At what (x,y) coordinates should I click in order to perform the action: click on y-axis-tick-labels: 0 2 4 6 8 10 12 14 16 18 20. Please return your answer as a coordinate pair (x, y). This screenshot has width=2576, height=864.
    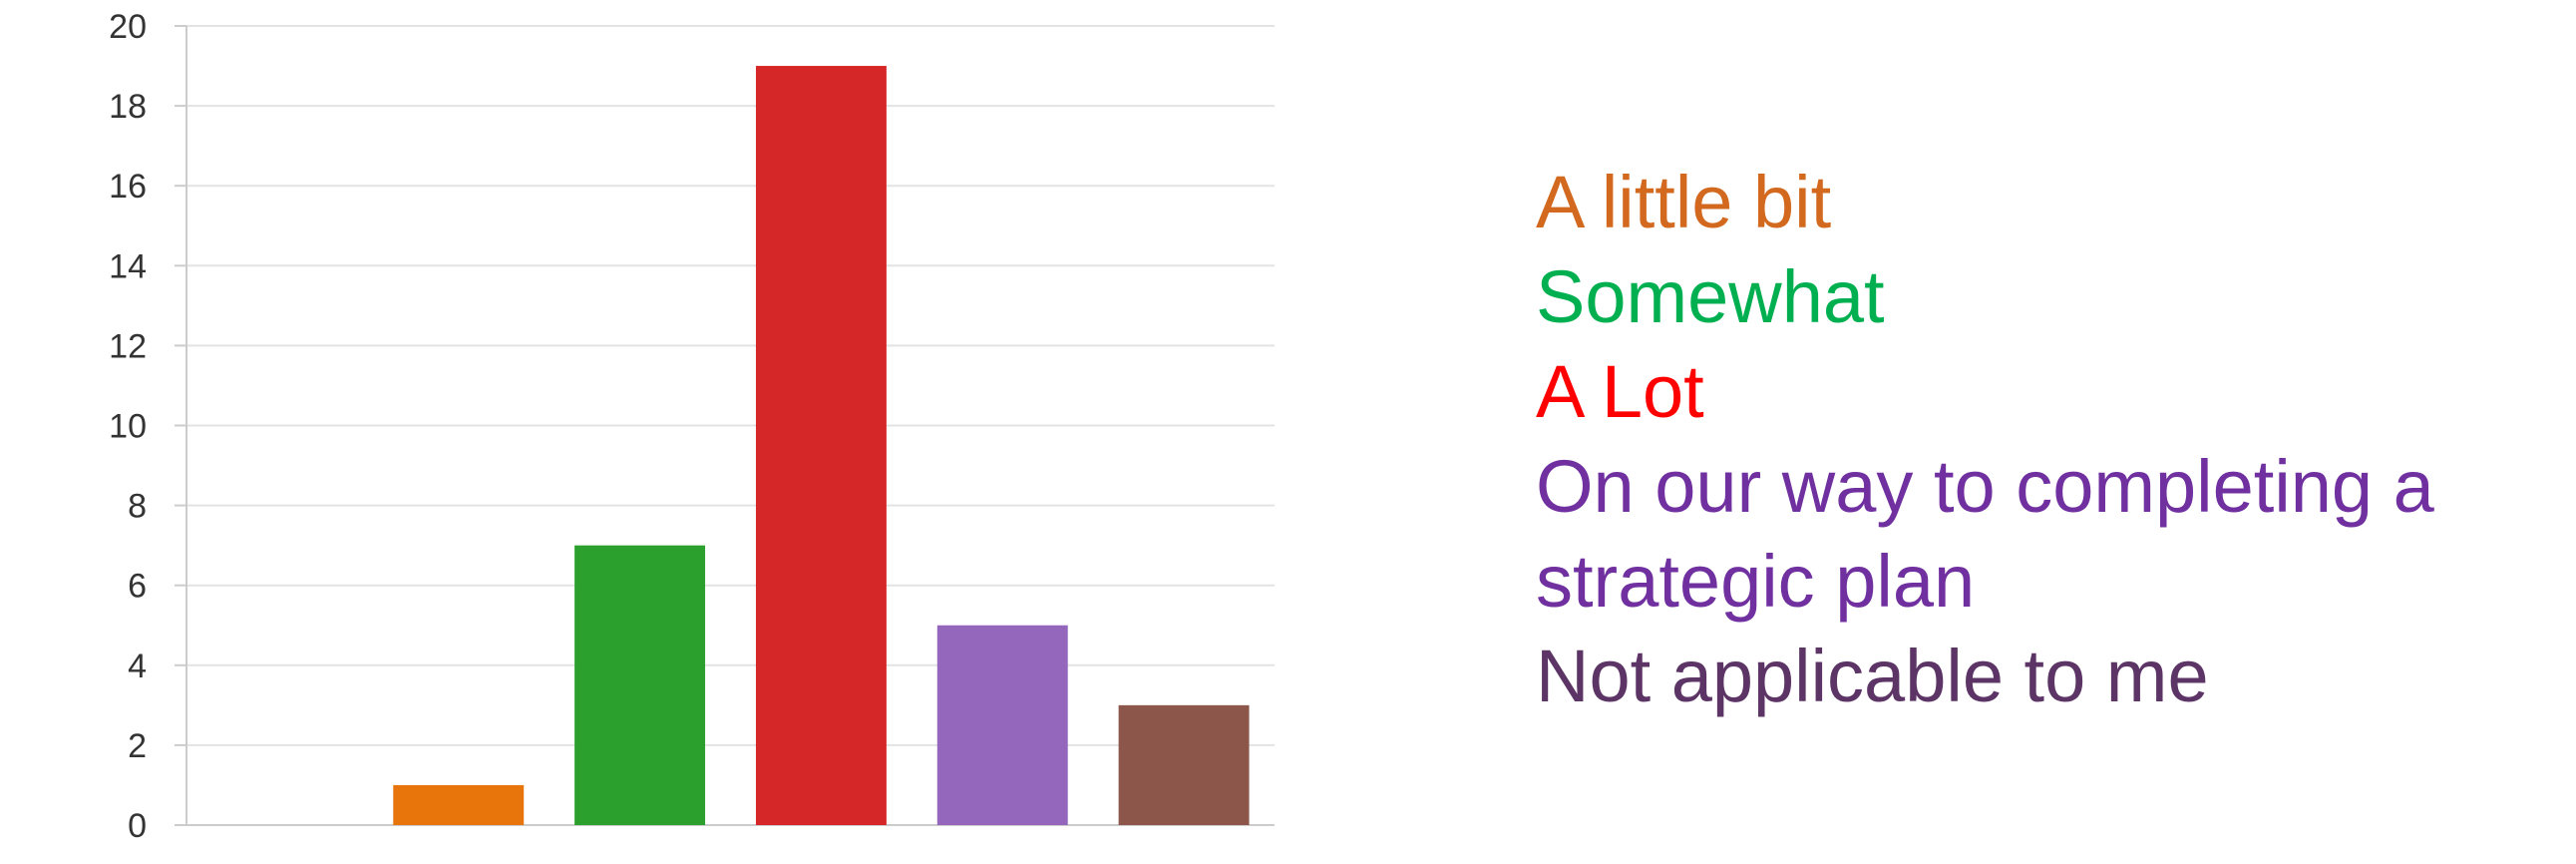
    Looking at the image, I should click on (128, 427).